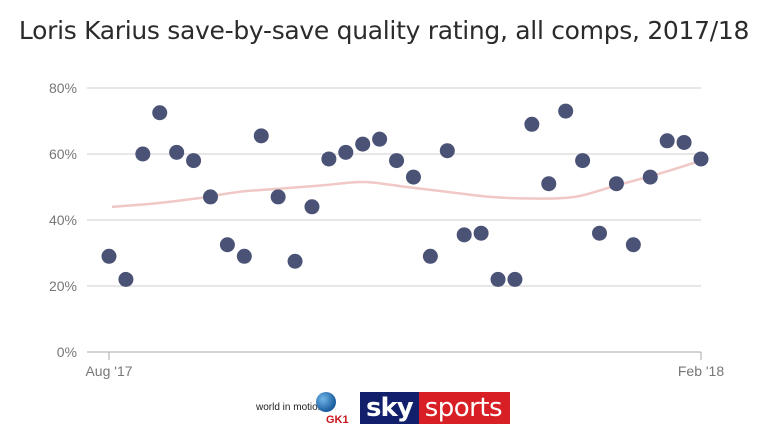  I want to click on sky-sports-logo: sky sports, so click(435, 408).